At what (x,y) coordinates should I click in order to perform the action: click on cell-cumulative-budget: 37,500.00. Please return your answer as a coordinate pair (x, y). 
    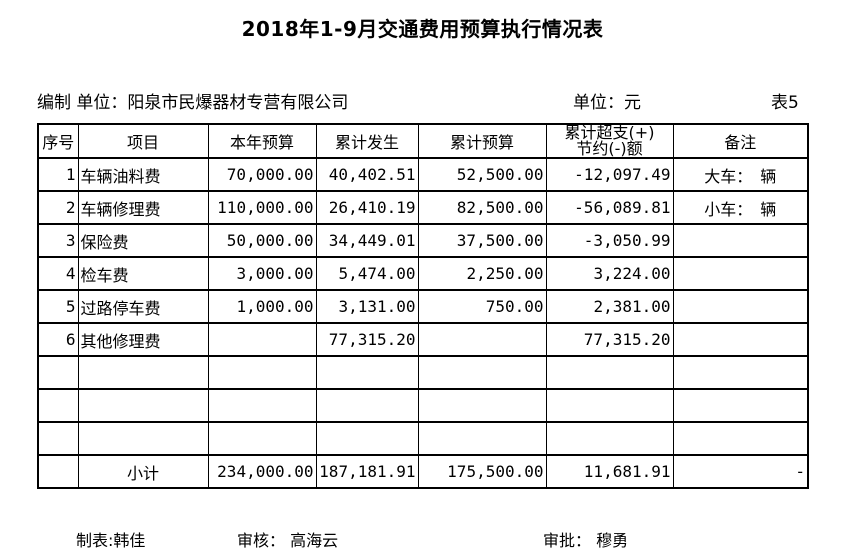
    Looking at the image, I should click on (482, 240).